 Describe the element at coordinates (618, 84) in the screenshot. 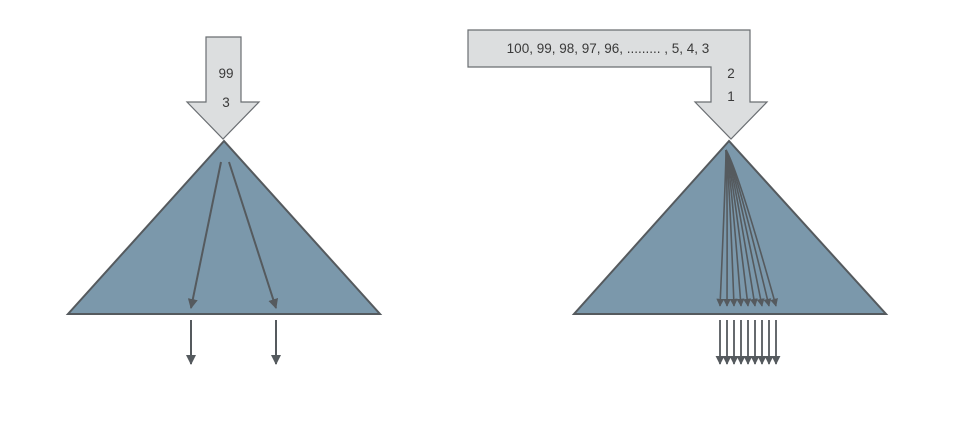

I see `right-input-arrow` at that location.